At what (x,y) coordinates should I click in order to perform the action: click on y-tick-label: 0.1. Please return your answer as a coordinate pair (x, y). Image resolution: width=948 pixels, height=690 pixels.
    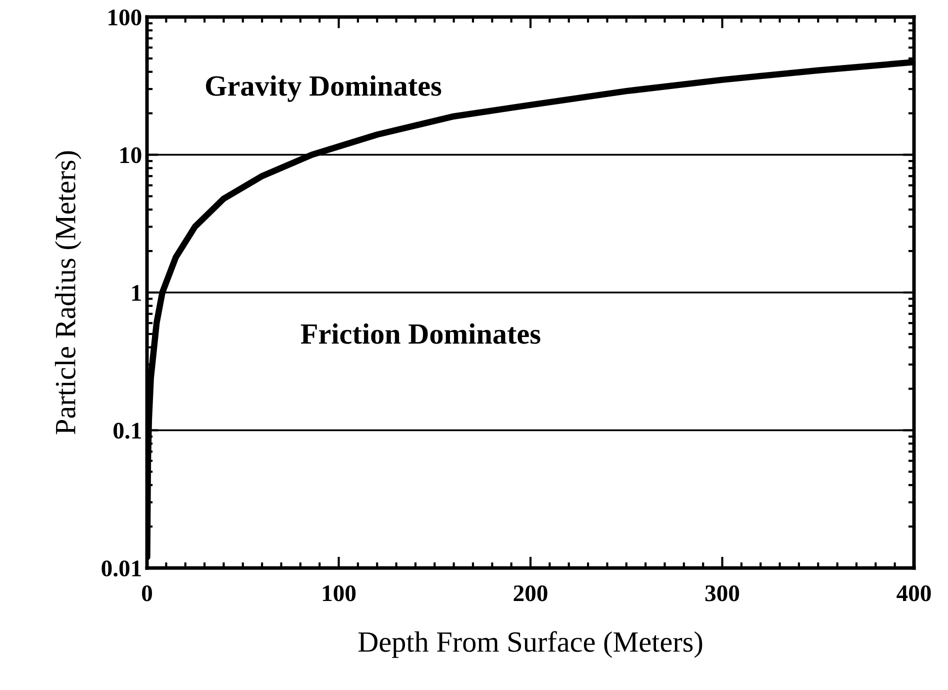
    Looking at the image, I should click on (127, 430).